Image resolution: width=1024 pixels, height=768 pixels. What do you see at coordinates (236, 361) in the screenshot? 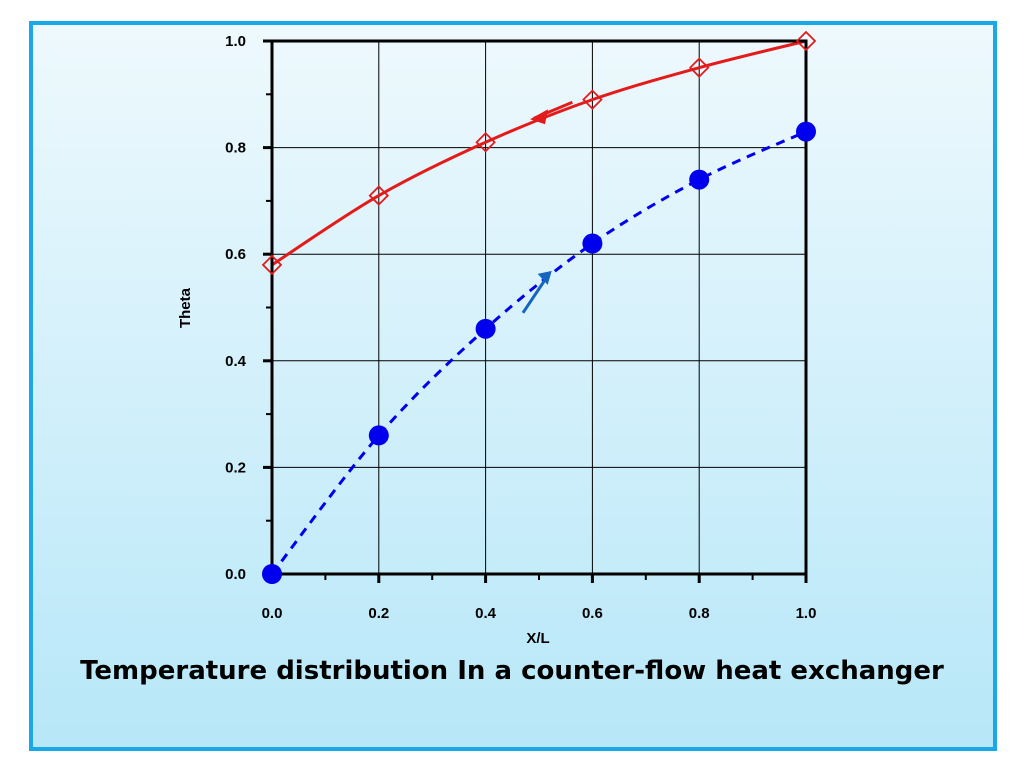
I see `y-tick-label: 0.4` at bounding box center [236, 361].